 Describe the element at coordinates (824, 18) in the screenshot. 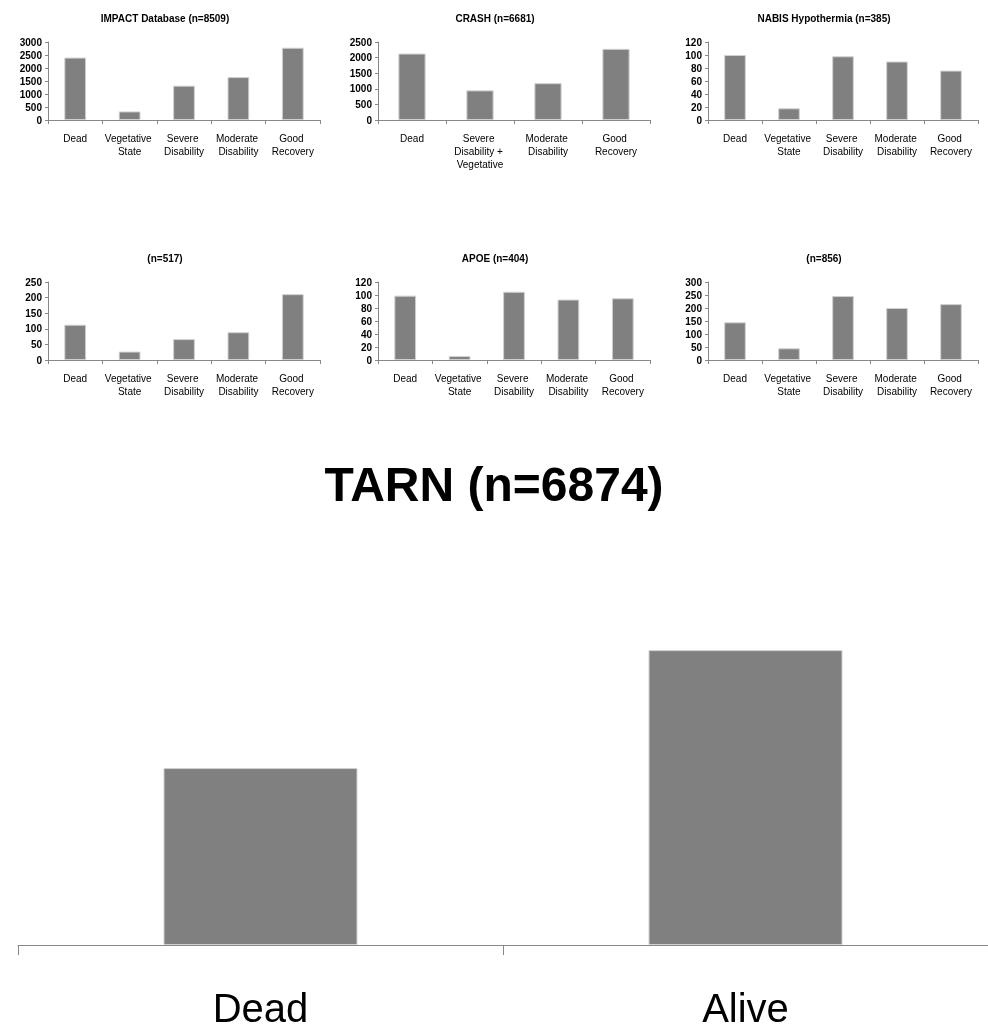

I see `chart-title: NABIS Hypothermia (n=385)` at that location.